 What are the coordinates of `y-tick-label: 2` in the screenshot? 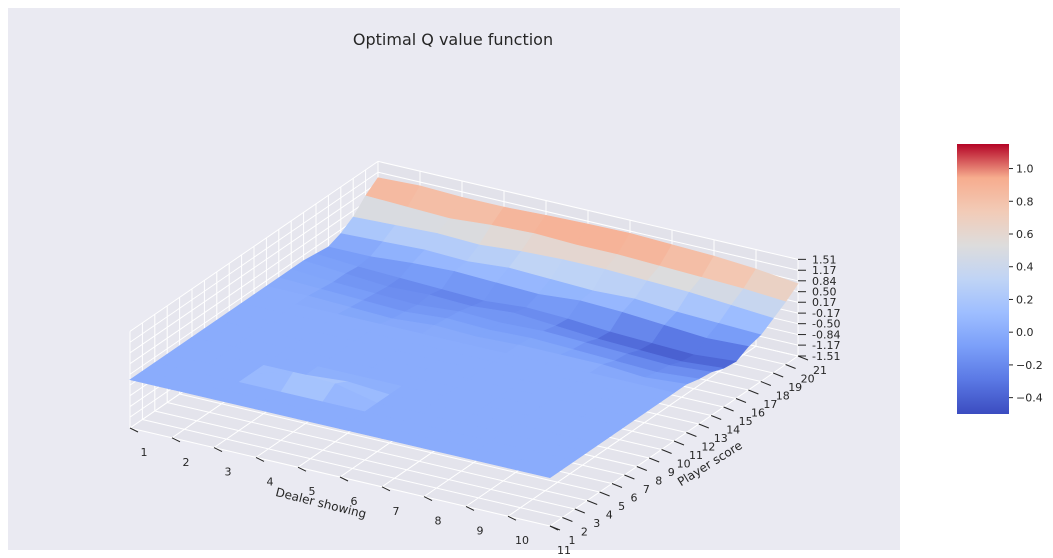 It's located at (584, 532).